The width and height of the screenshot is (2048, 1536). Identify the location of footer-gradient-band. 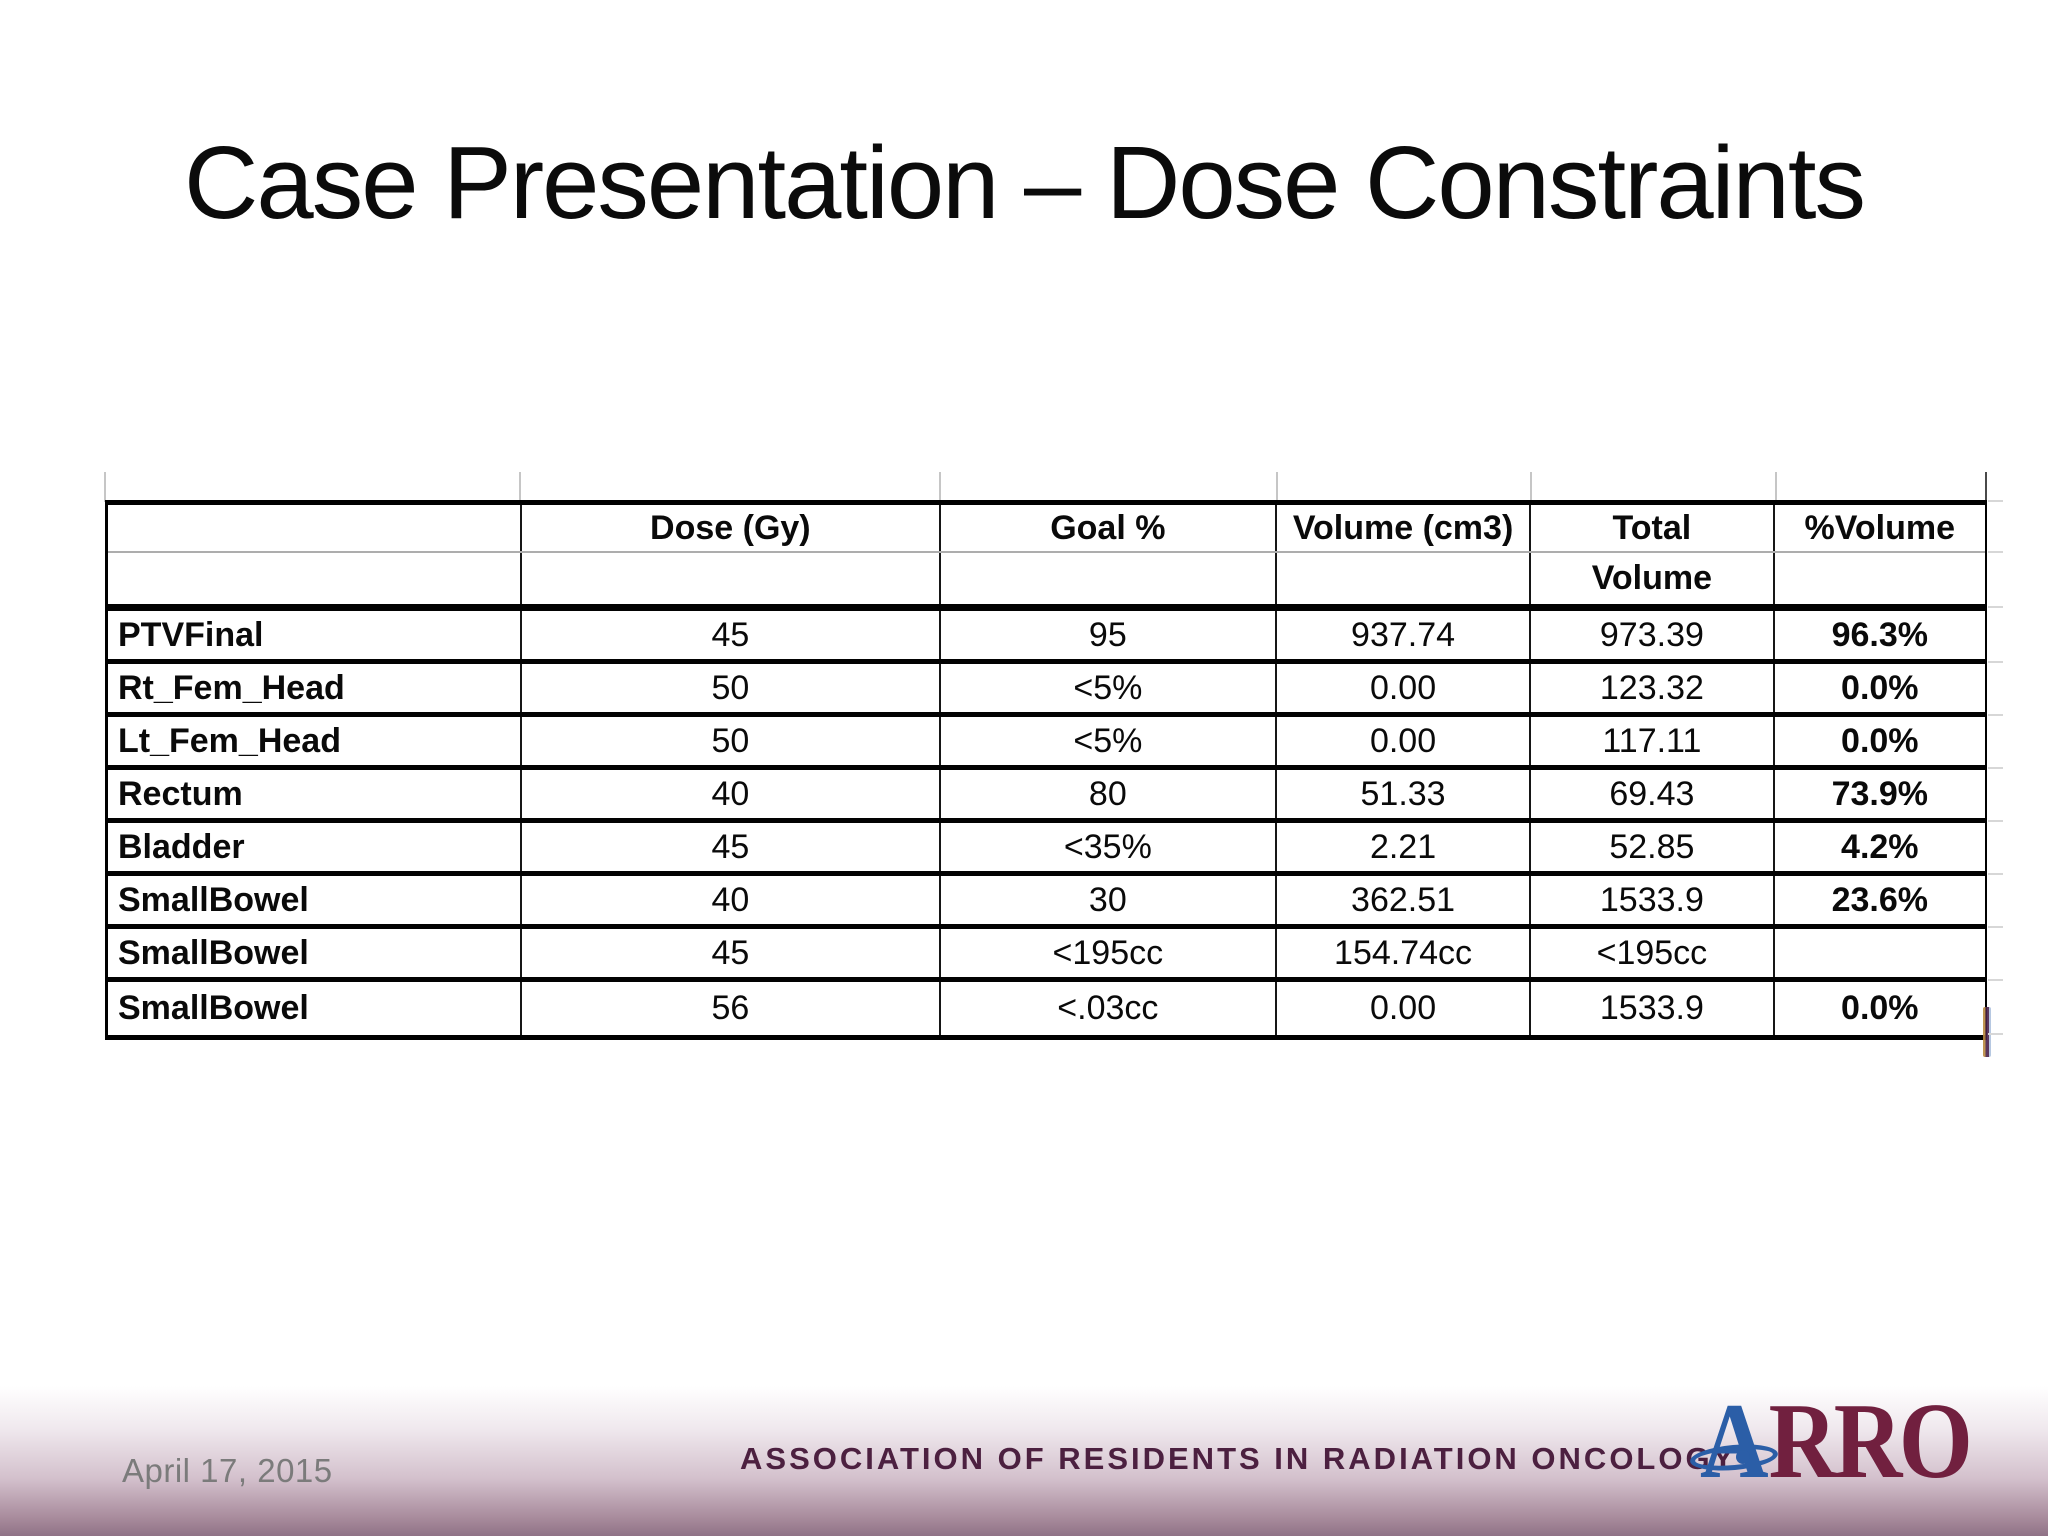
(1024, 1461).